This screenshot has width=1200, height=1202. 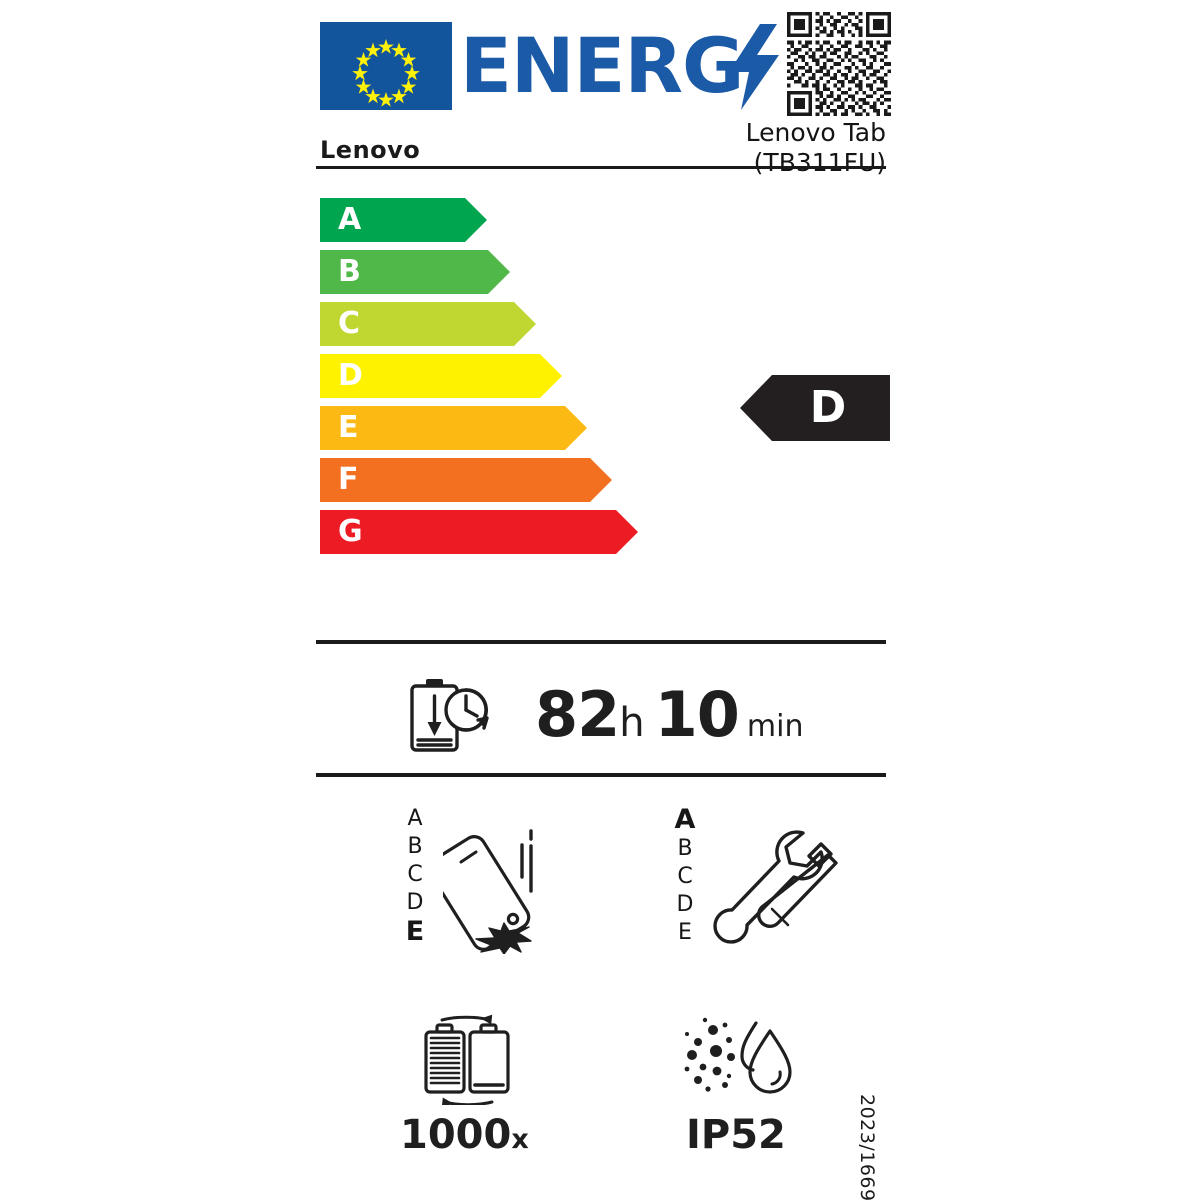 What do you see at coordinates (349, 323) in the screenshot?
I see `energy-class-letter: C` at bounding box center [349, 323].